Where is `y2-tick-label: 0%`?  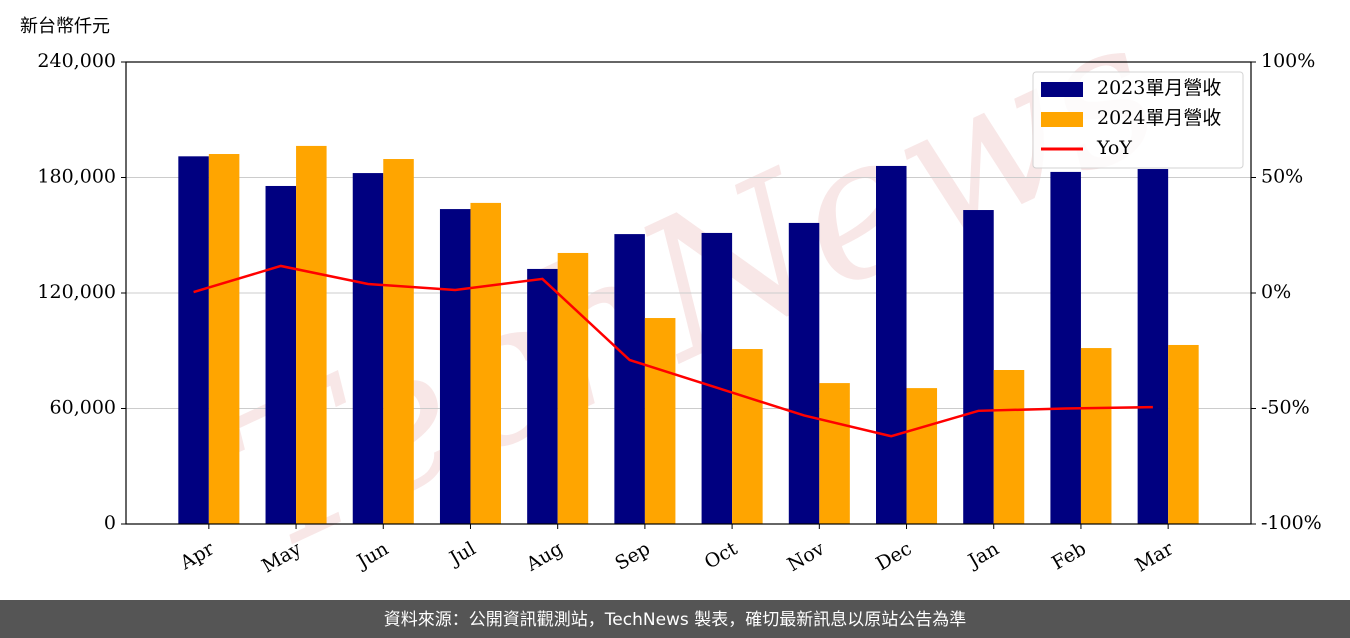
y2-tick-label: 0% is located at coordinates (1276, 292).